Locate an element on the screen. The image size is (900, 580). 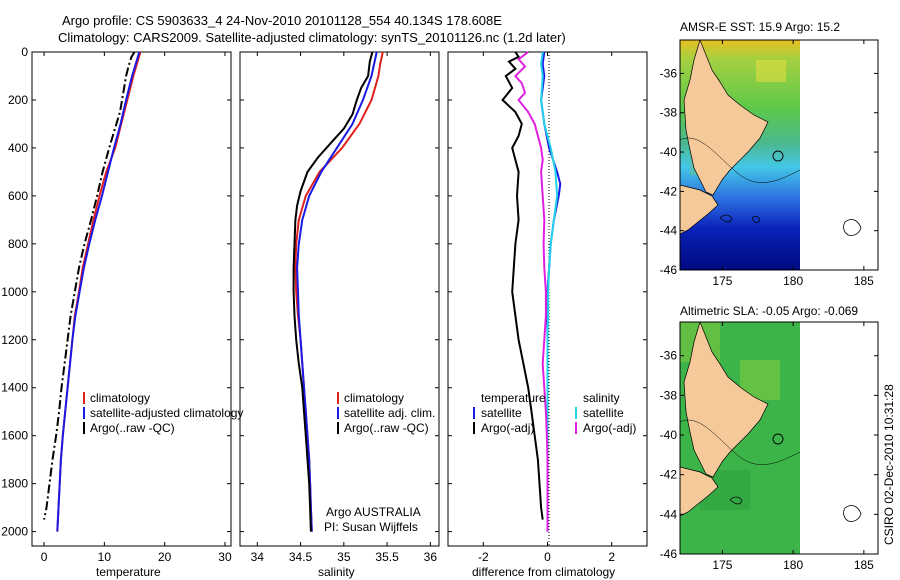
series-line-satellite-adj-clim- is located at coordinates (337, 291).